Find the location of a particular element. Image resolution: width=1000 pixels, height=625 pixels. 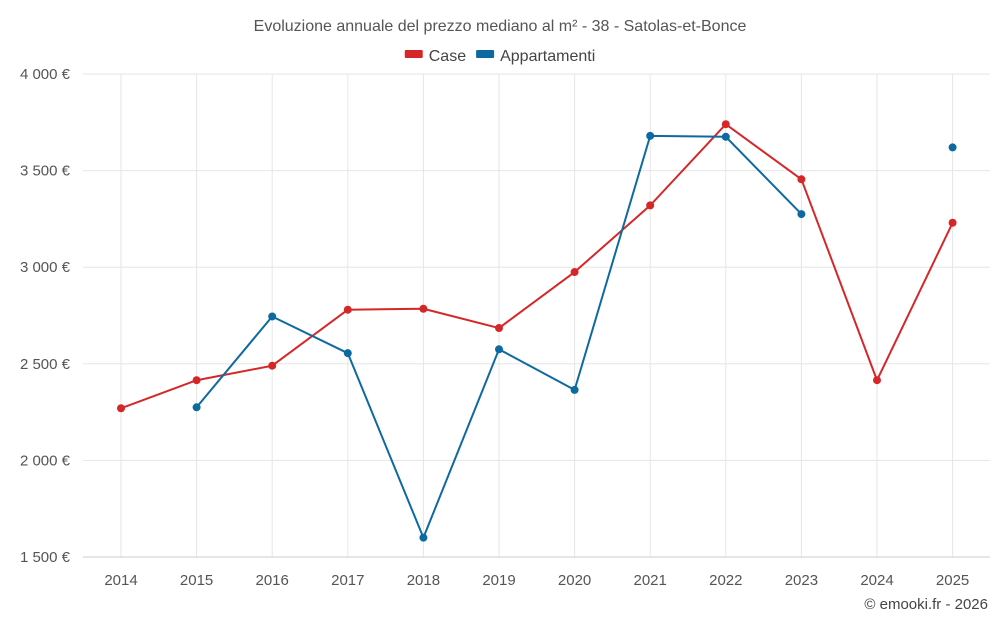

y-tick-label: 3 500 € is located at coordinates (45, 171).